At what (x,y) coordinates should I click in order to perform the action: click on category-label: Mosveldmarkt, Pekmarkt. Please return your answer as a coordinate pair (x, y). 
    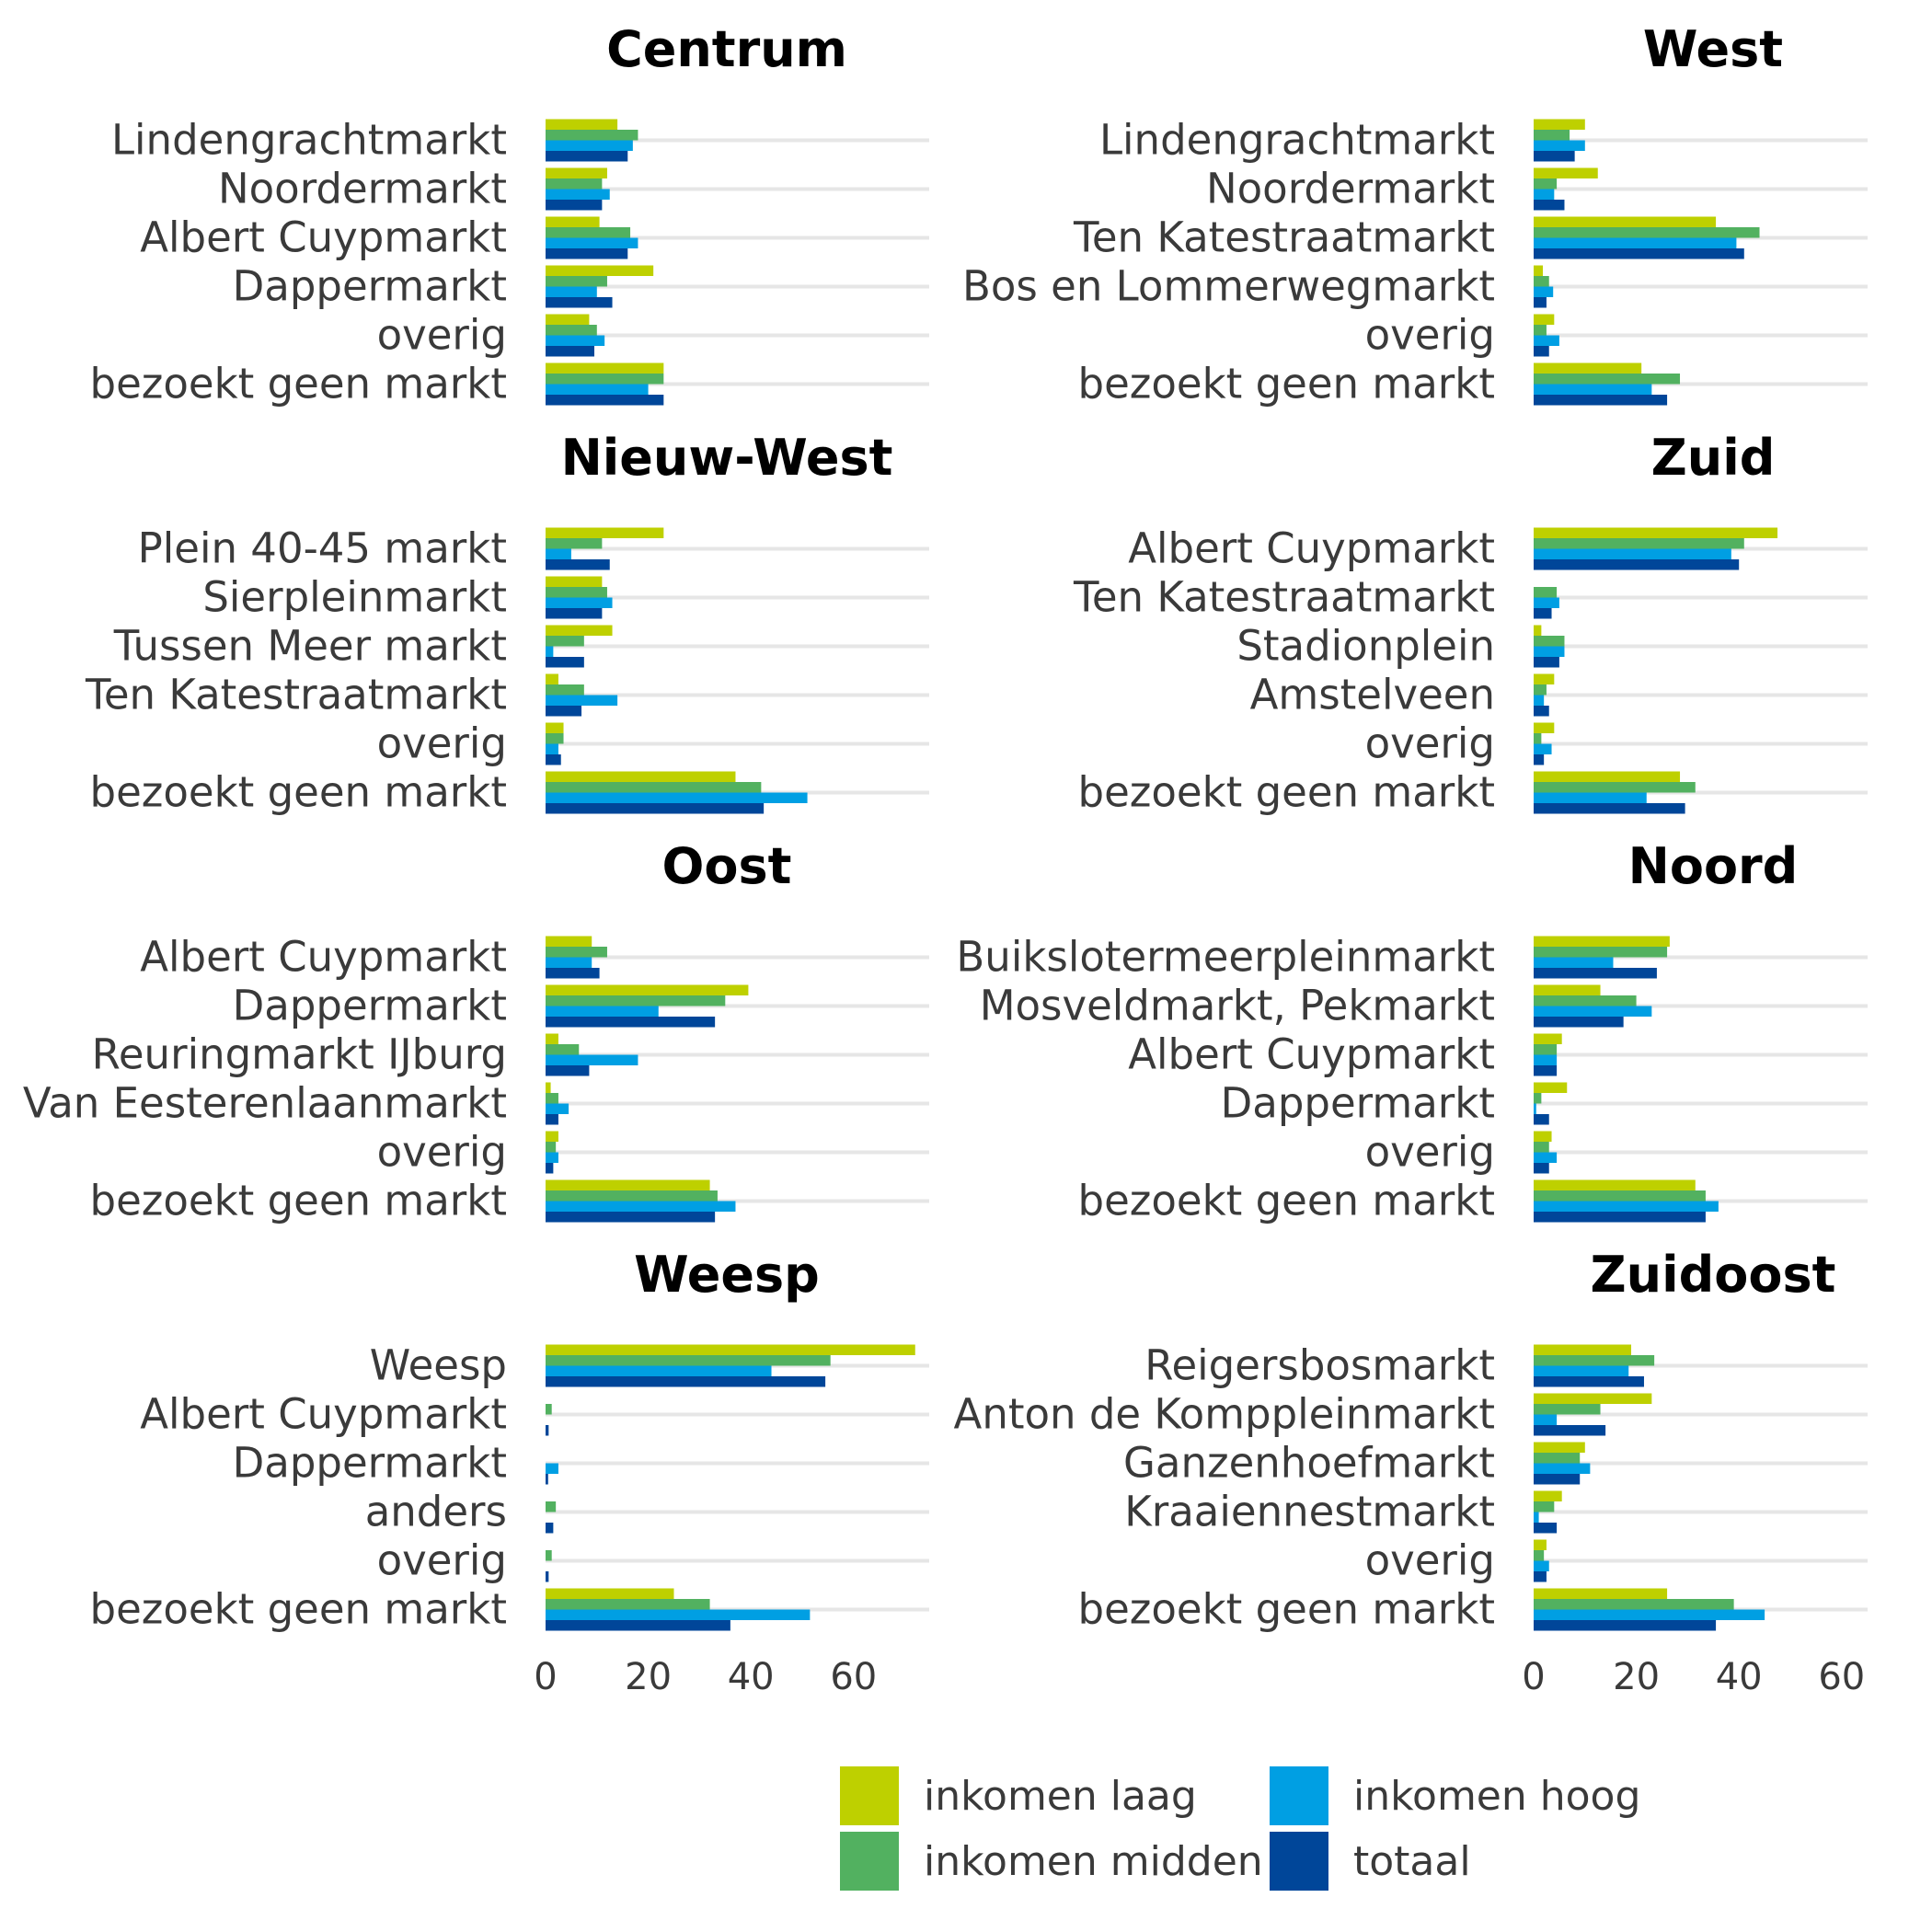
    Looking at the image, I should click on (1237, 1006).